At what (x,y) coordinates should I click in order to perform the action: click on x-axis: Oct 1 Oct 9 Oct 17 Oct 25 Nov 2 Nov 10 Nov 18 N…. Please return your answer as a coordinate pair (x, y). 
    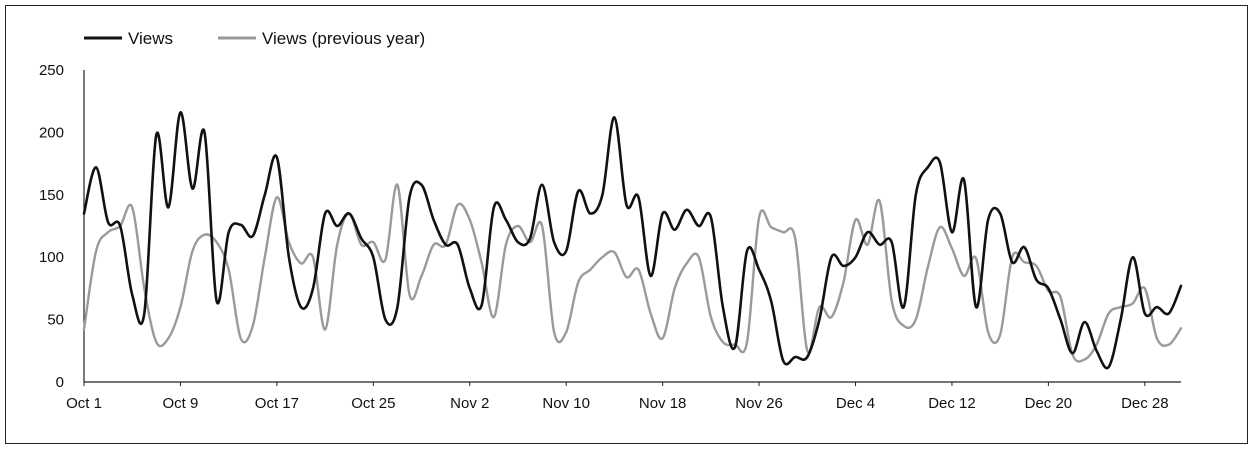
    Looking at the image, I should click on (623, 396).